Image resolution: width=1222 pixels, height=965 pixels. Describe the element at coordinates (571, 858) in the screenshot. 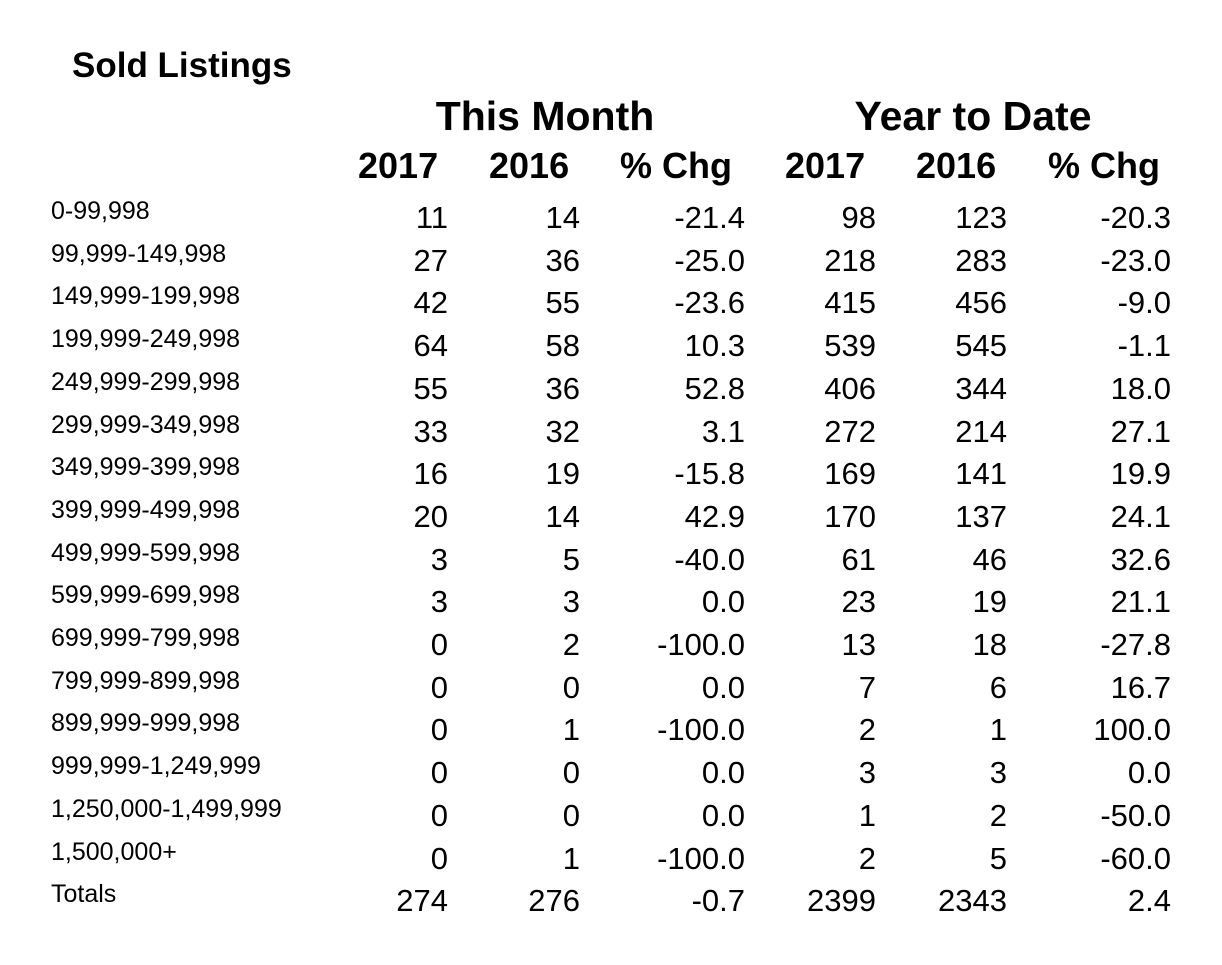

I see `cell-month-2016: 1` at that location.